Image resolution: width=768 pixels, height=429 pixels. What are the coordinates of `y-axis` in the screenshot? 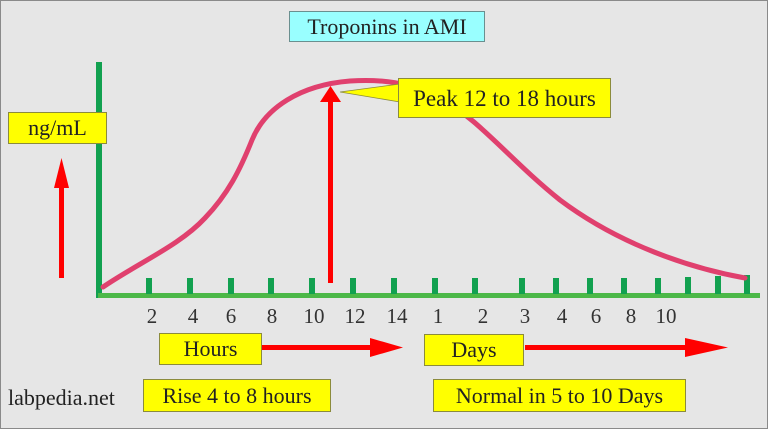 It's located at (99, 180).